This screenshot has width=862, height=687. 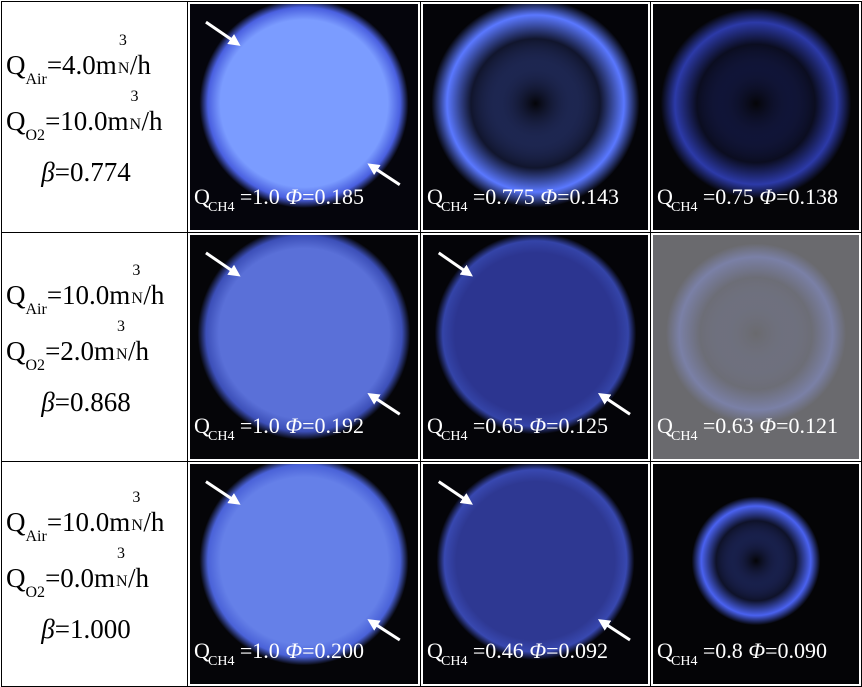 I want to click on value: =0.092, so click(x=577, y=650).